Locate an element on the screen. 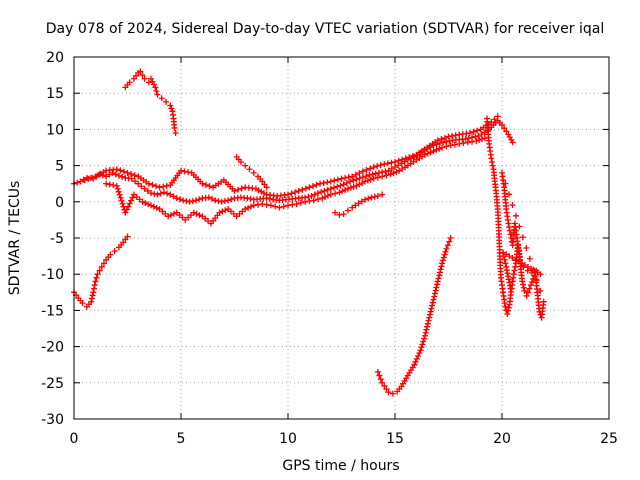 This screenshot has width=640, height=480. series-main-band-lower is located at coordinates (295, 181).